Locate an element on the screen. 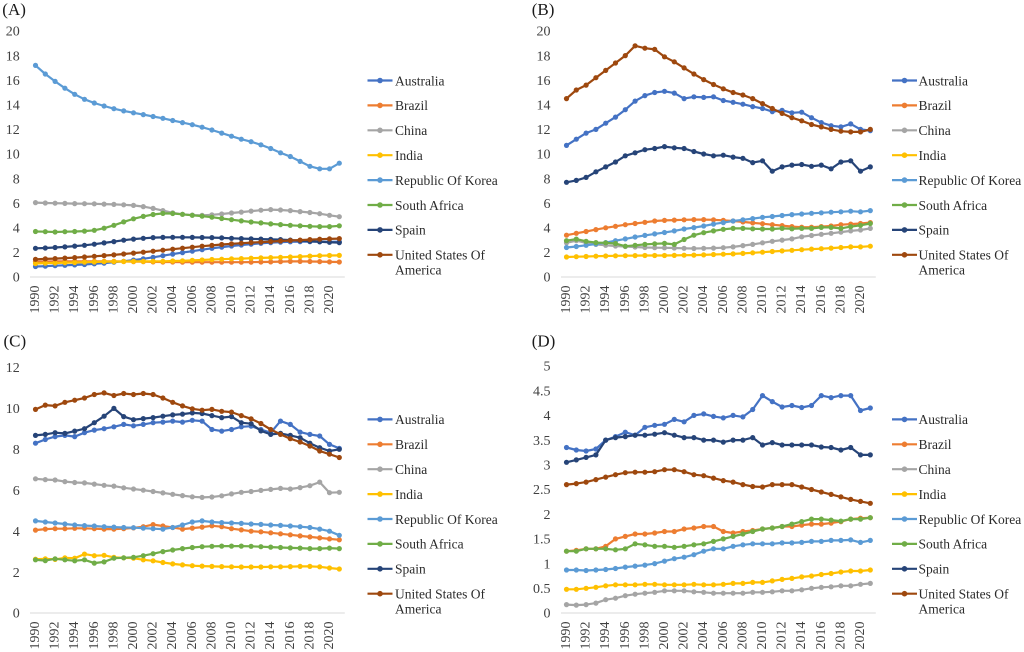 The width and height of the screenshot is (1024, 652). svg-text: 2.5 is located at coordinates (542, 490).